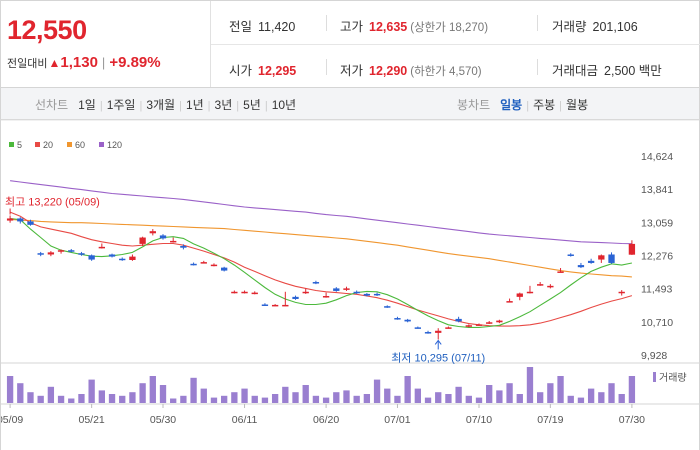 The height and width of the screenshot is (450, 700). What do you see at coordinates (326, 67) in the screenshot?
I see `divider` at bounding box center [326, 67].